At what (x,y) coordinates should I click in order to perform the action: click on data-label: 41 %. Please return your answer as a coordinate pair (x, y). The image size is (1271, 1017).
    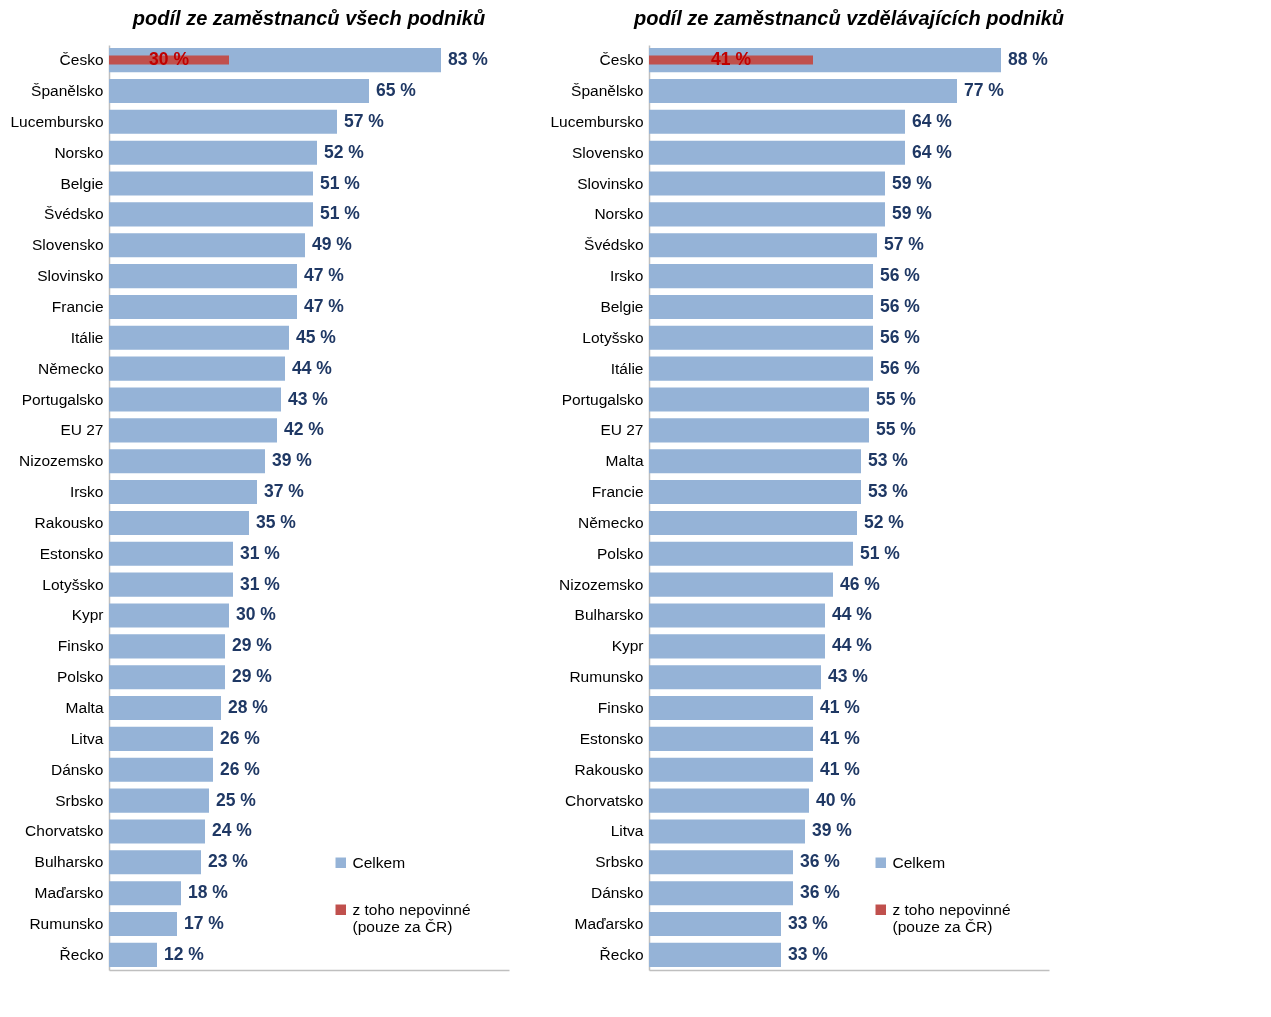
    Looking at the image, I should click on (840, 768).